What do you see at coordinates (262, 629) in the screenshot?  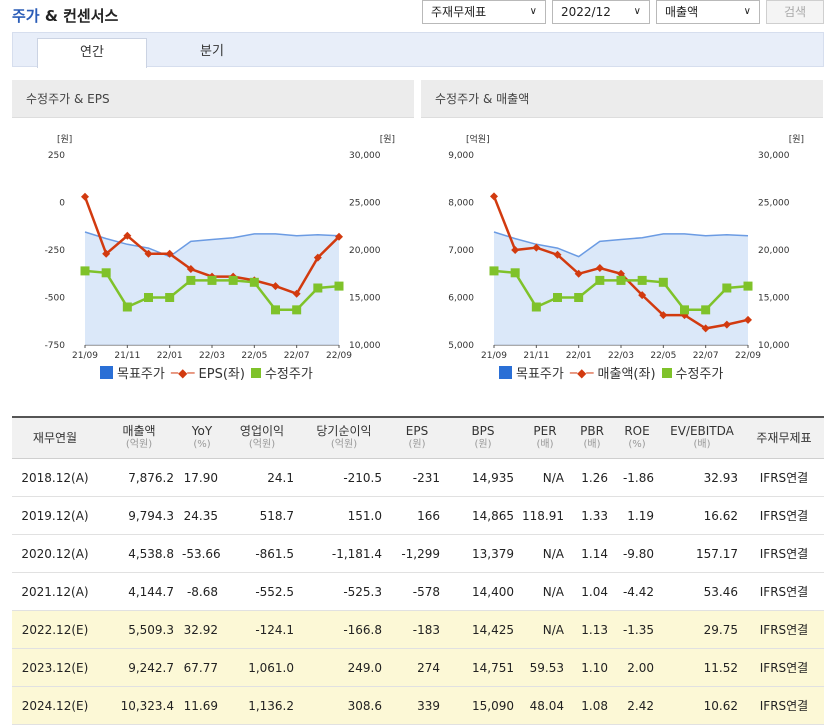 I see `table-cell: -124.1` at bounding box center [262, 629].